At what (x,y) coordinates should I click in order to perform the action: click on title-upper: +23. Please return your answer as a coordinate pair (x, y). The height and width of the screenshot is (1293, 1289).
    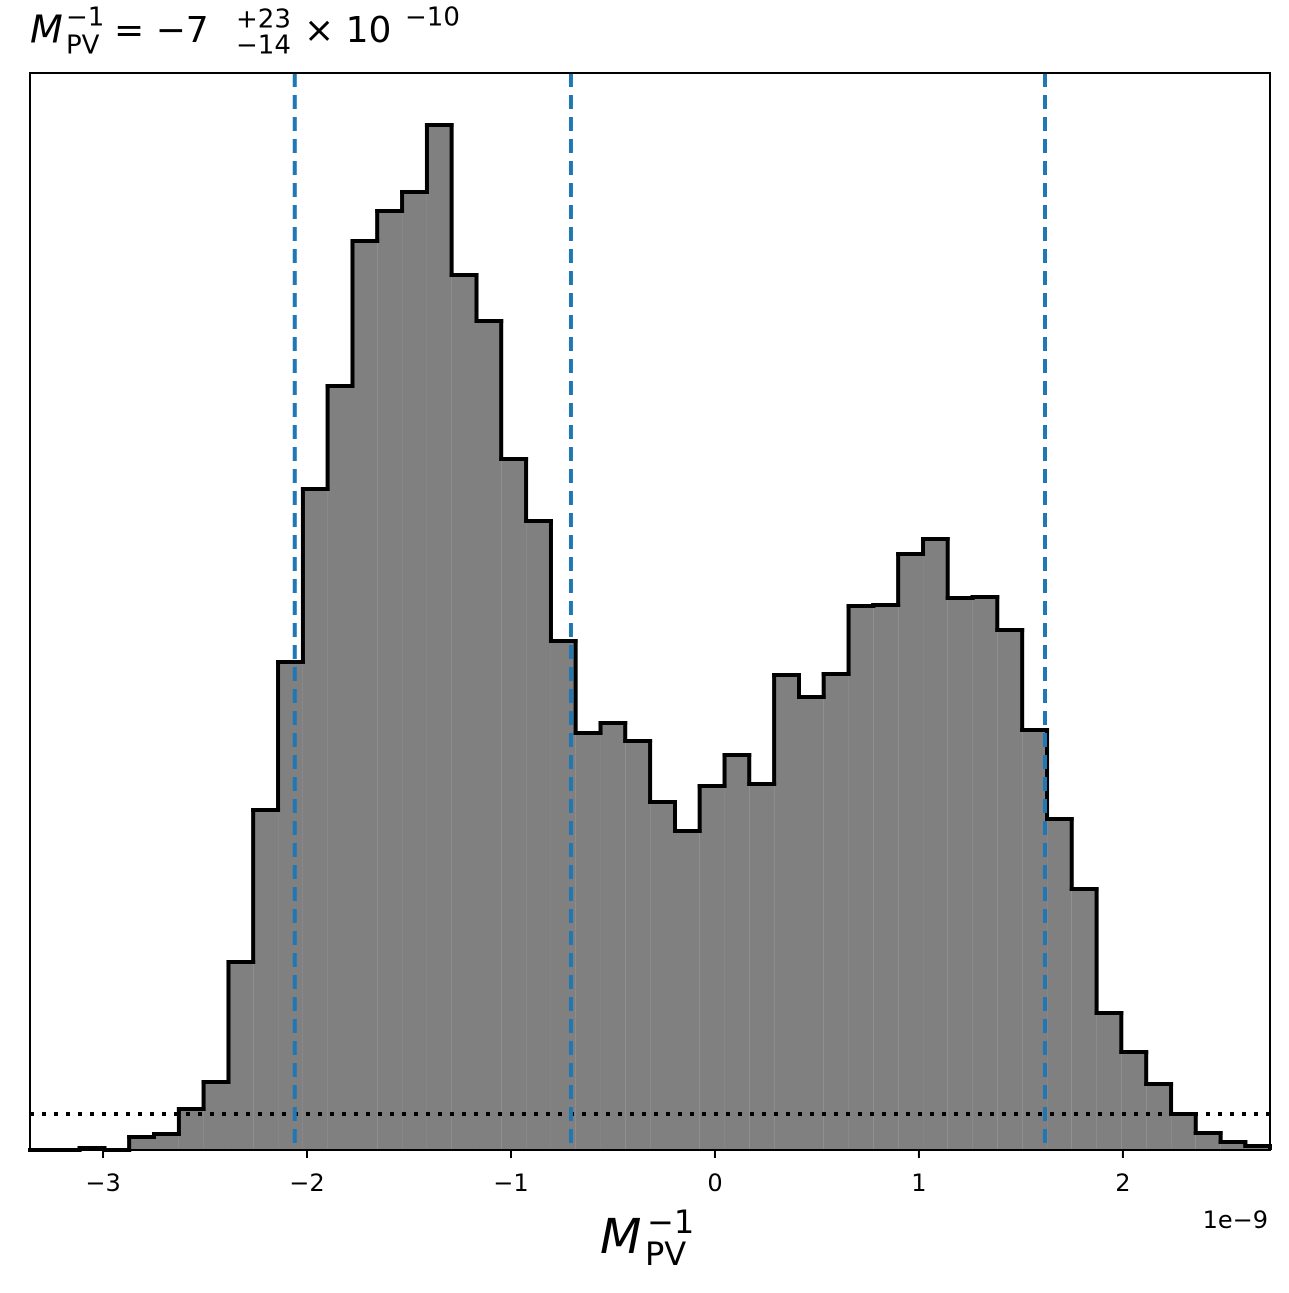
    Looking at the image, I should click on (263, 20).